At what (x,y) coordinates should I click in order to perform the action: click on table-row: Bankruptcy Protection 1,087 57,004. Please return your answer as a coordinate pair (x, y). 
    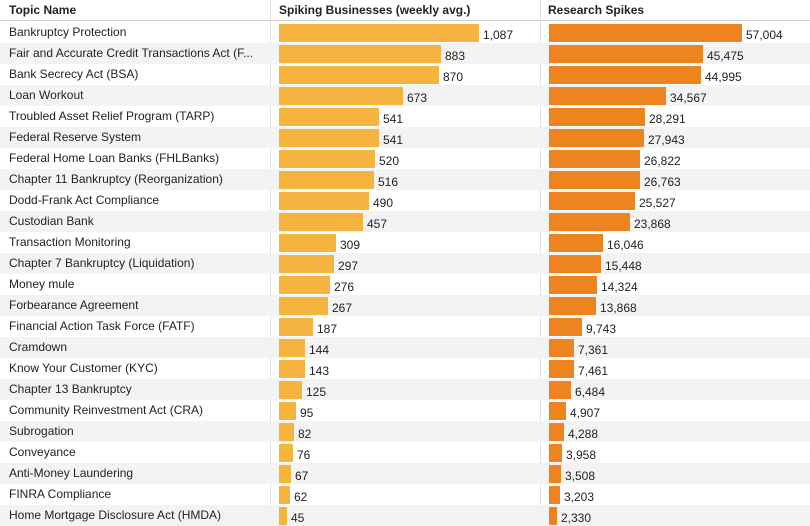
    Looking at the image, I should click on (405, 32).